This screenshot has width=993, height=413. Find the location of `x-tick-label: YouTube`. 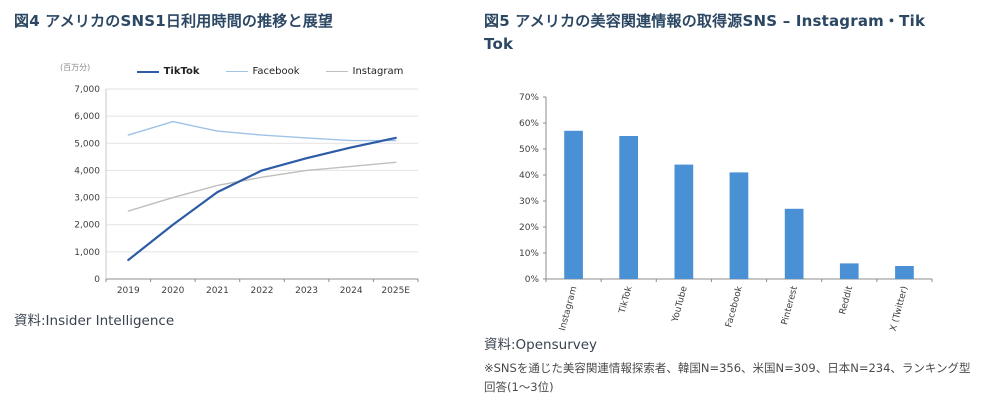

x-tick-label: YouTube is located at coordinates (680, 304).